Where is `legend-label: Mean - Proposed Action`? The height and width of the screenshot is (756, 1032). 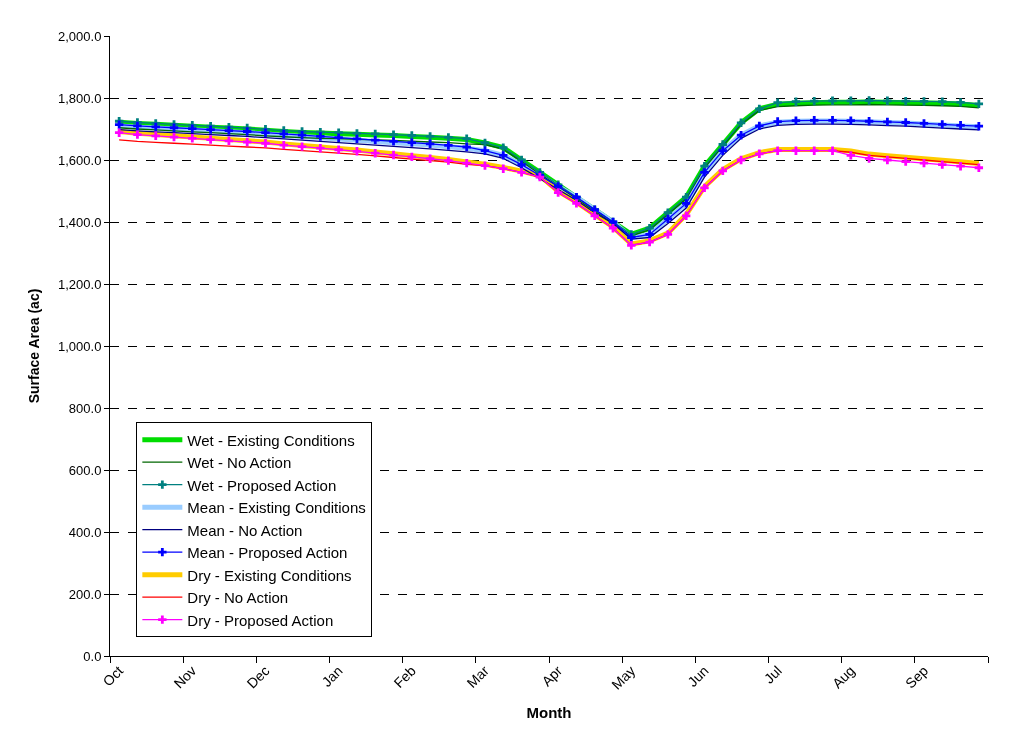 legend-label: Mean - Proposed Action is located at coordinates (267, 552).